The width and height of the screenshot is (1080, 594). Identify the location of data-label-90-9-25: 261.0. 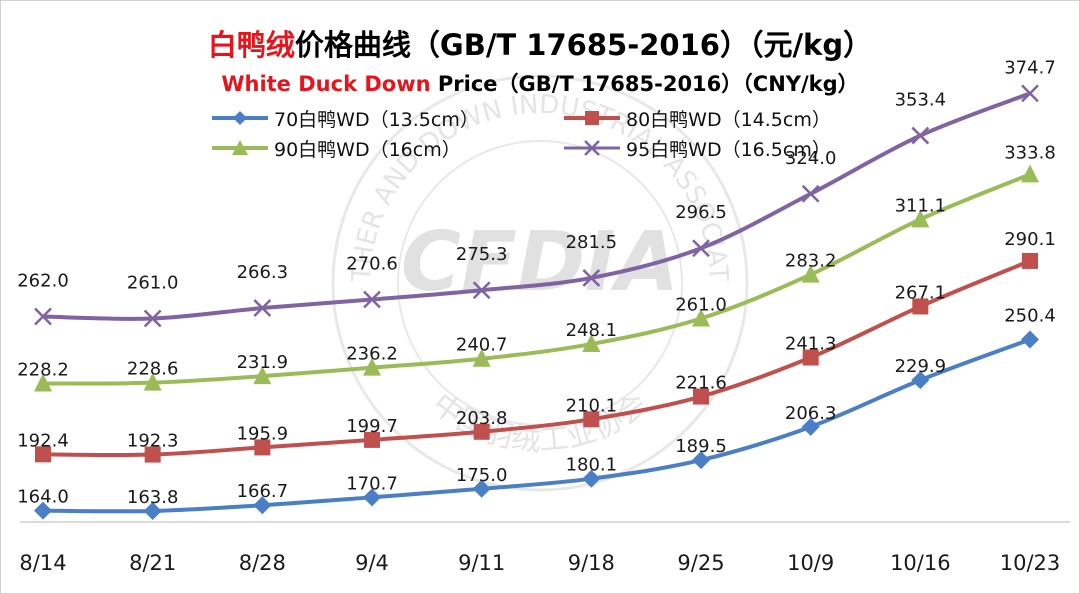
(701, 305).